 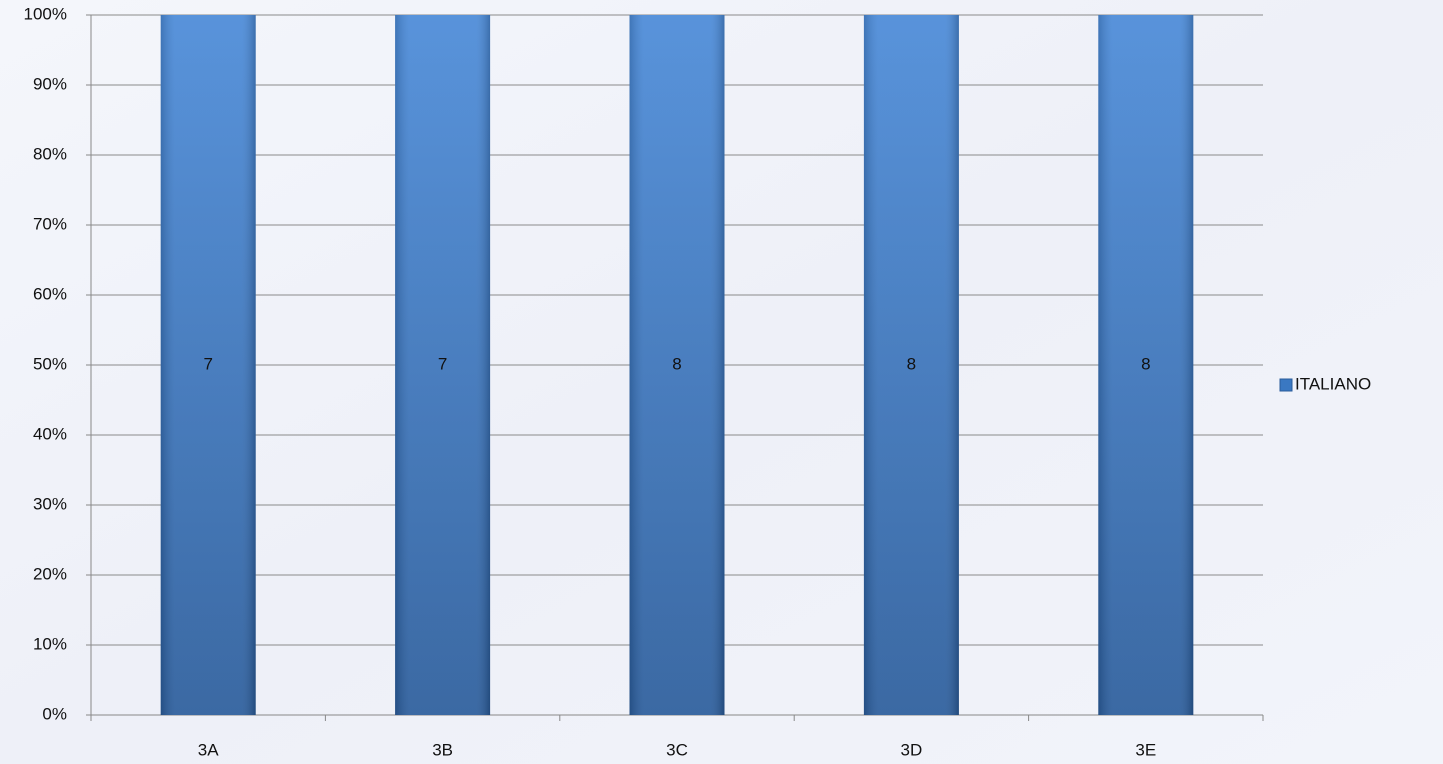 What do you see at coordinates (50, 573) in the screenshot?
I see `y-tick-label: 20%` at bounding box center [50, 573].